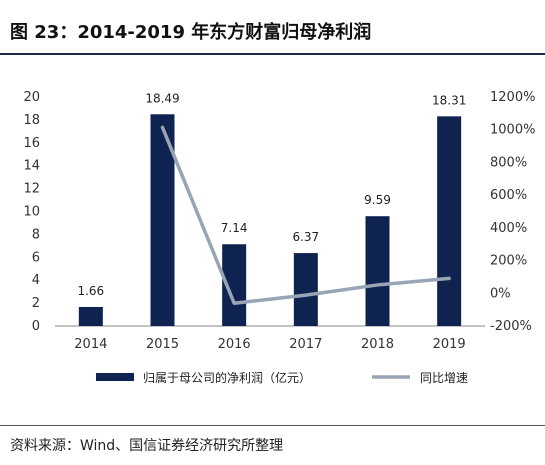 The height and width of the screenshot is (465, 545). I want to click on title-divider, so click(272, 54).